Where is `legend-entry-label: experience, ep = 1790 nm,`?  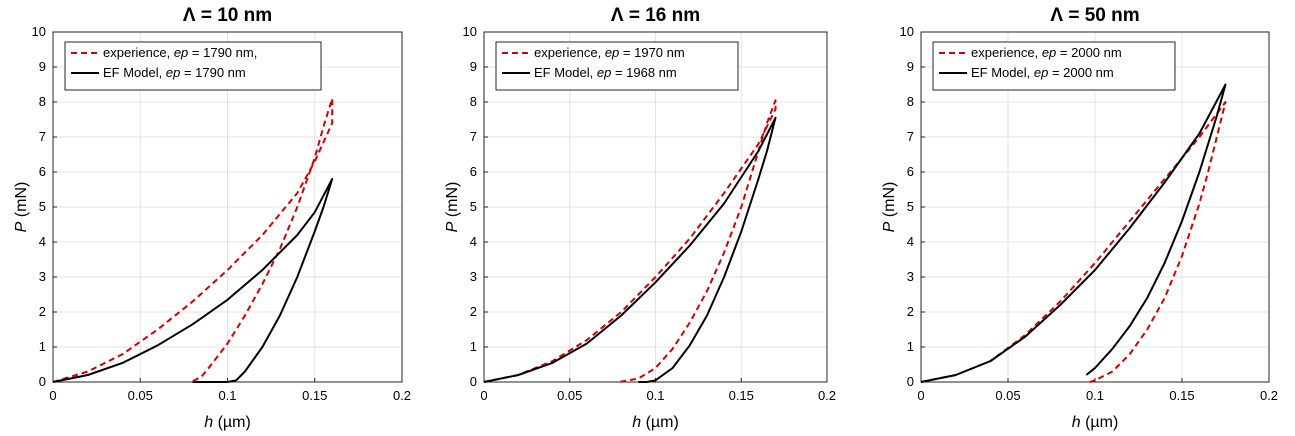 legend-entry-label: experience, ep = 1790 nm, is located at coordinates (180, 52).